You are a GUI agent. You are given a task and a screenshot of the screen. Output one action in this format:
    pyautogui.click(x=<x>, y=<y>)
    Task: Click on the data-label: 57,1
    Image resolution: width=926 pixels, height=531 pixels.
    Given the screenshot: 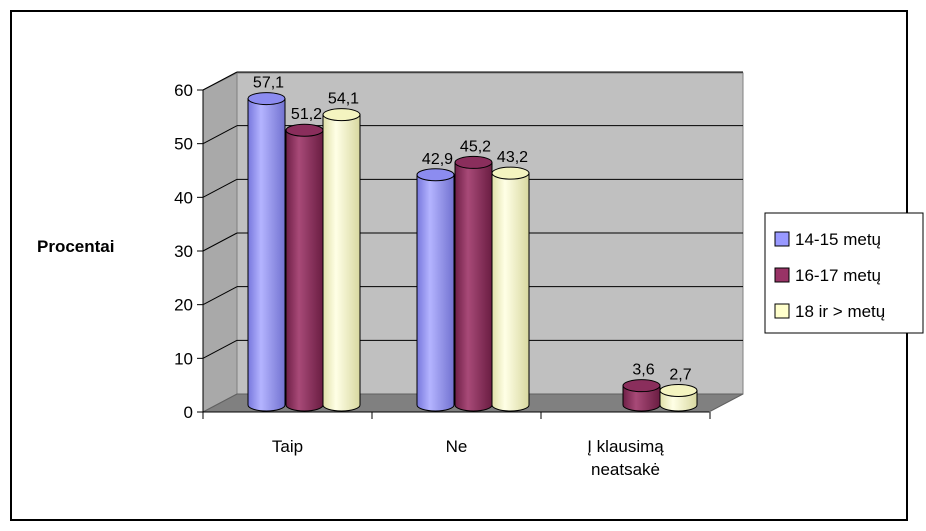 What is the action you would take?
    pyautogui.click(x=268, y=83)
    